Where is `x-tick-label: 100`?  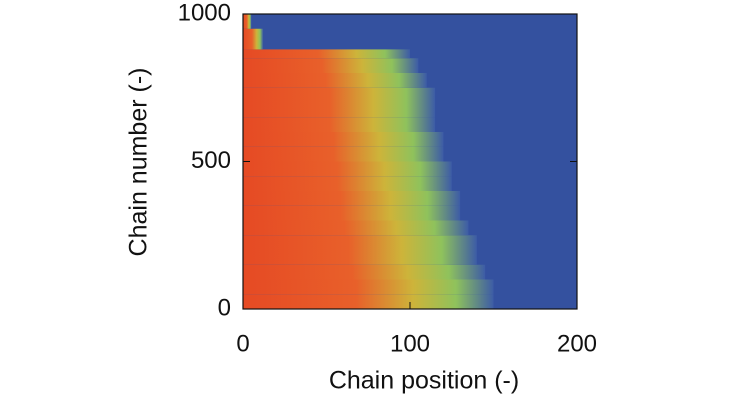
x-tick-label: 100 is located at coordinates (410, 343).